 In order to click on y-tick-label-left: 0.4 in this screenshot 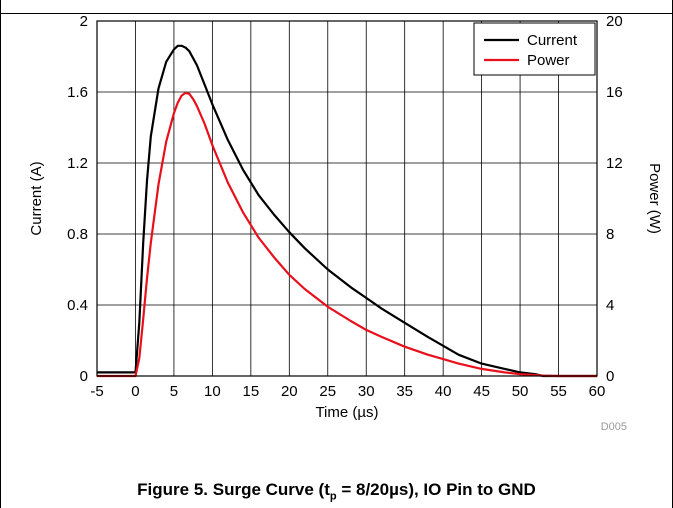, I will do `click(77, 305)`.